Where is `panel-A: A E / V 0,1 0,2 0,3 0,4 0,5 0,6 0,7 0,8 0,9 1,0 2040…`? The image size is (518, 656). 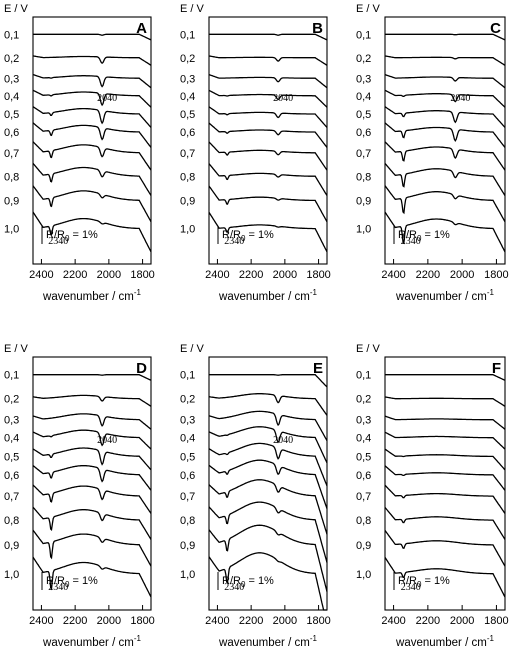
panel-A: A E / V 0,1 0,2 0,3 0,4 0,5 0,6 0,7 0,8 0,9 1,0 2040… is located at coordinates (79, 153).